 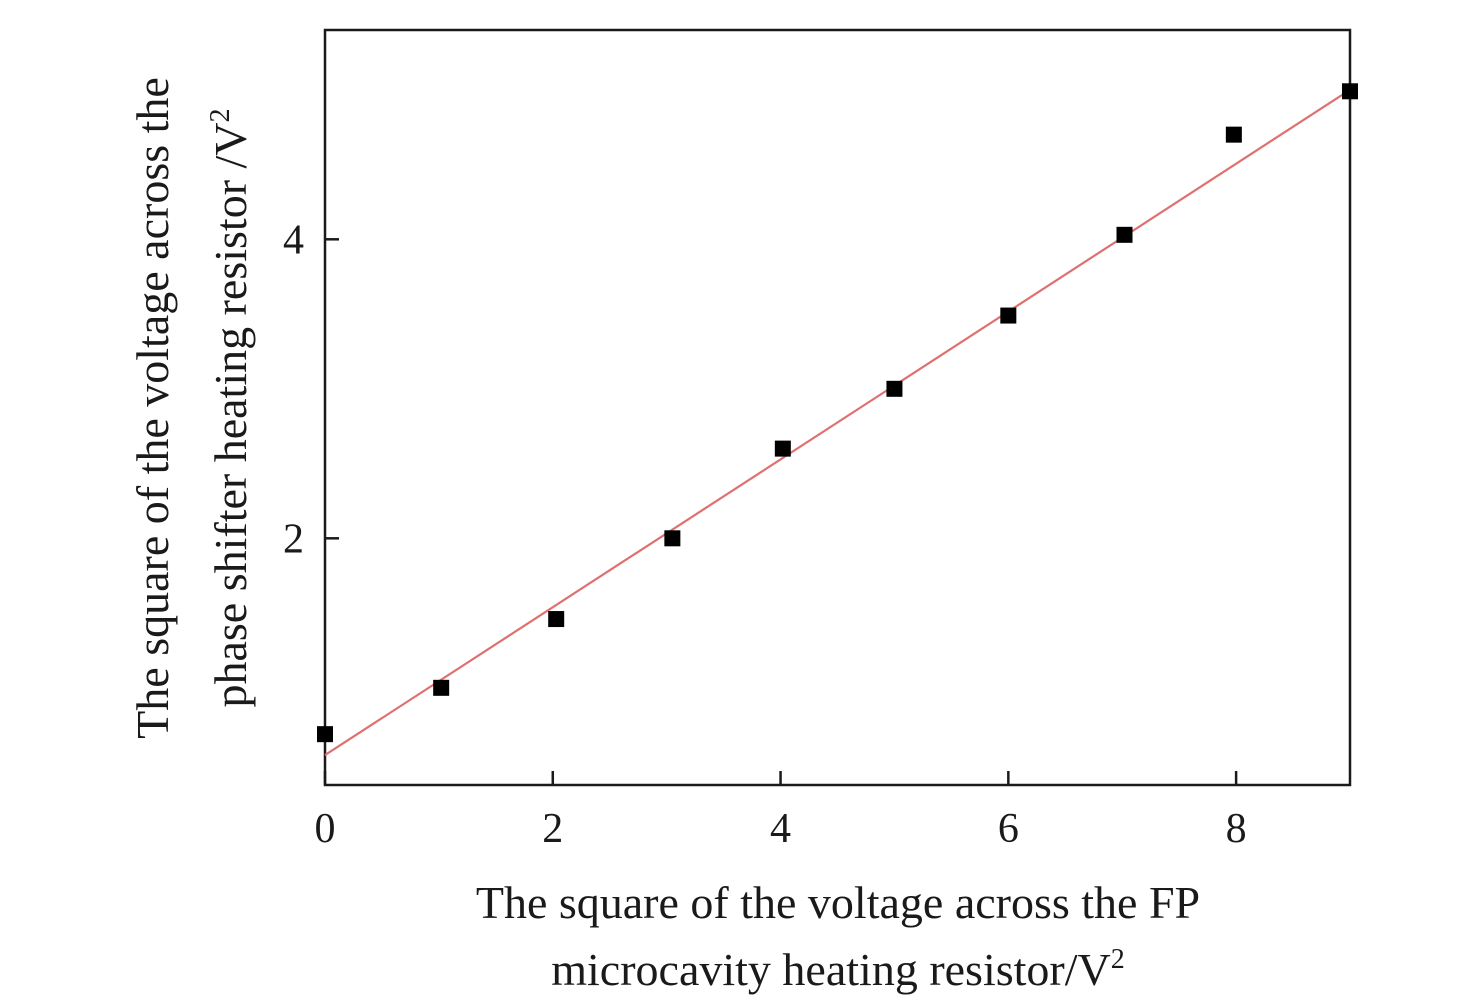 I want to click on y-axis-title-line2-text: phase shifter heating resistor /V, so click(x=230, y=414).